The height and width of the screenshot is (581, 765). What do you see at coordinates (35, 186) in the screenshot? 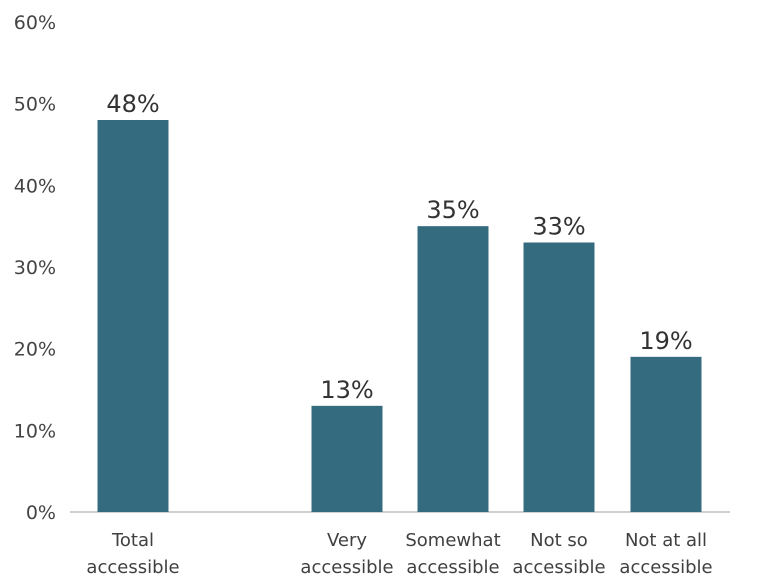
I see `y-tick-label: 40%` at bounding box center [35, 186].